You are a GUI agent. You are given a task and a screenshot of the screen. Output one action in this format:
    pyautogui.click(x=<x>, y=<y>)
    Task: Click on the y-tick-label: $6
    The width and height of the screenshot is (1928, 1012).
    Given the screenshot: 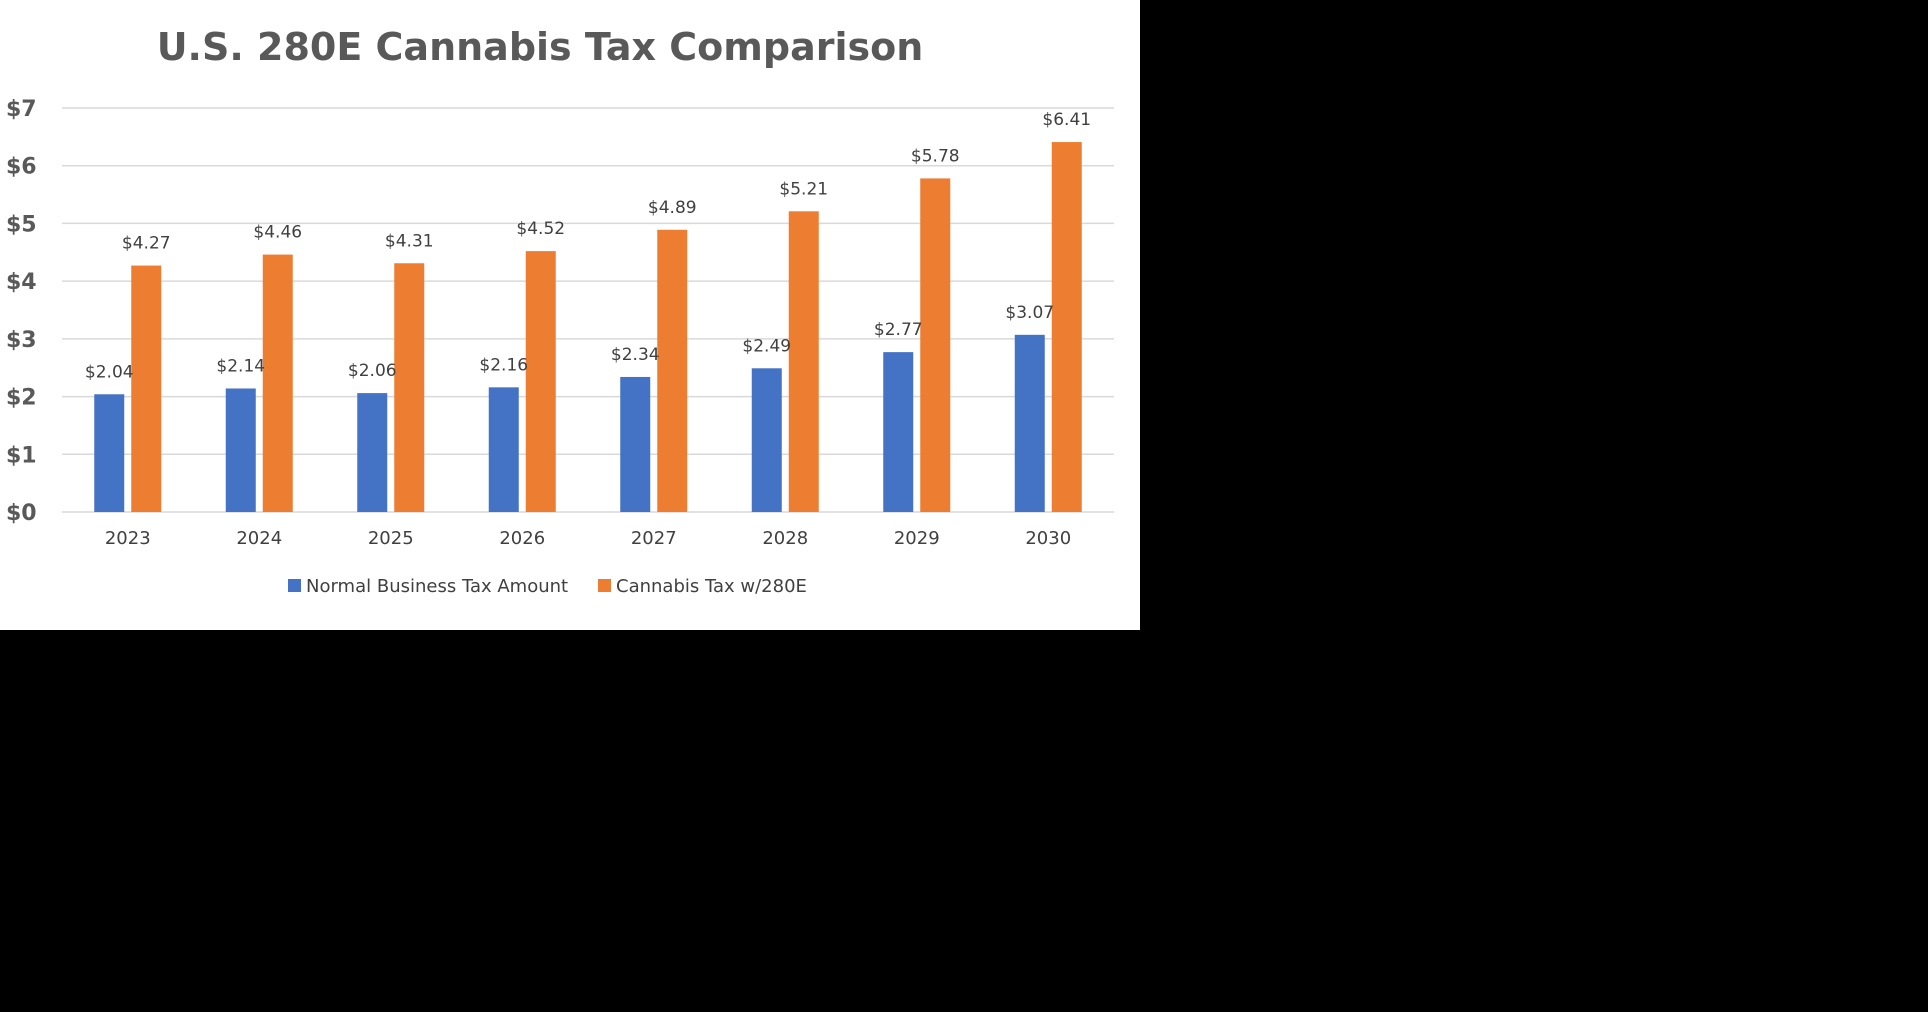 What is the action you would take?
    pyautogui.click(x=21, y=167)
    